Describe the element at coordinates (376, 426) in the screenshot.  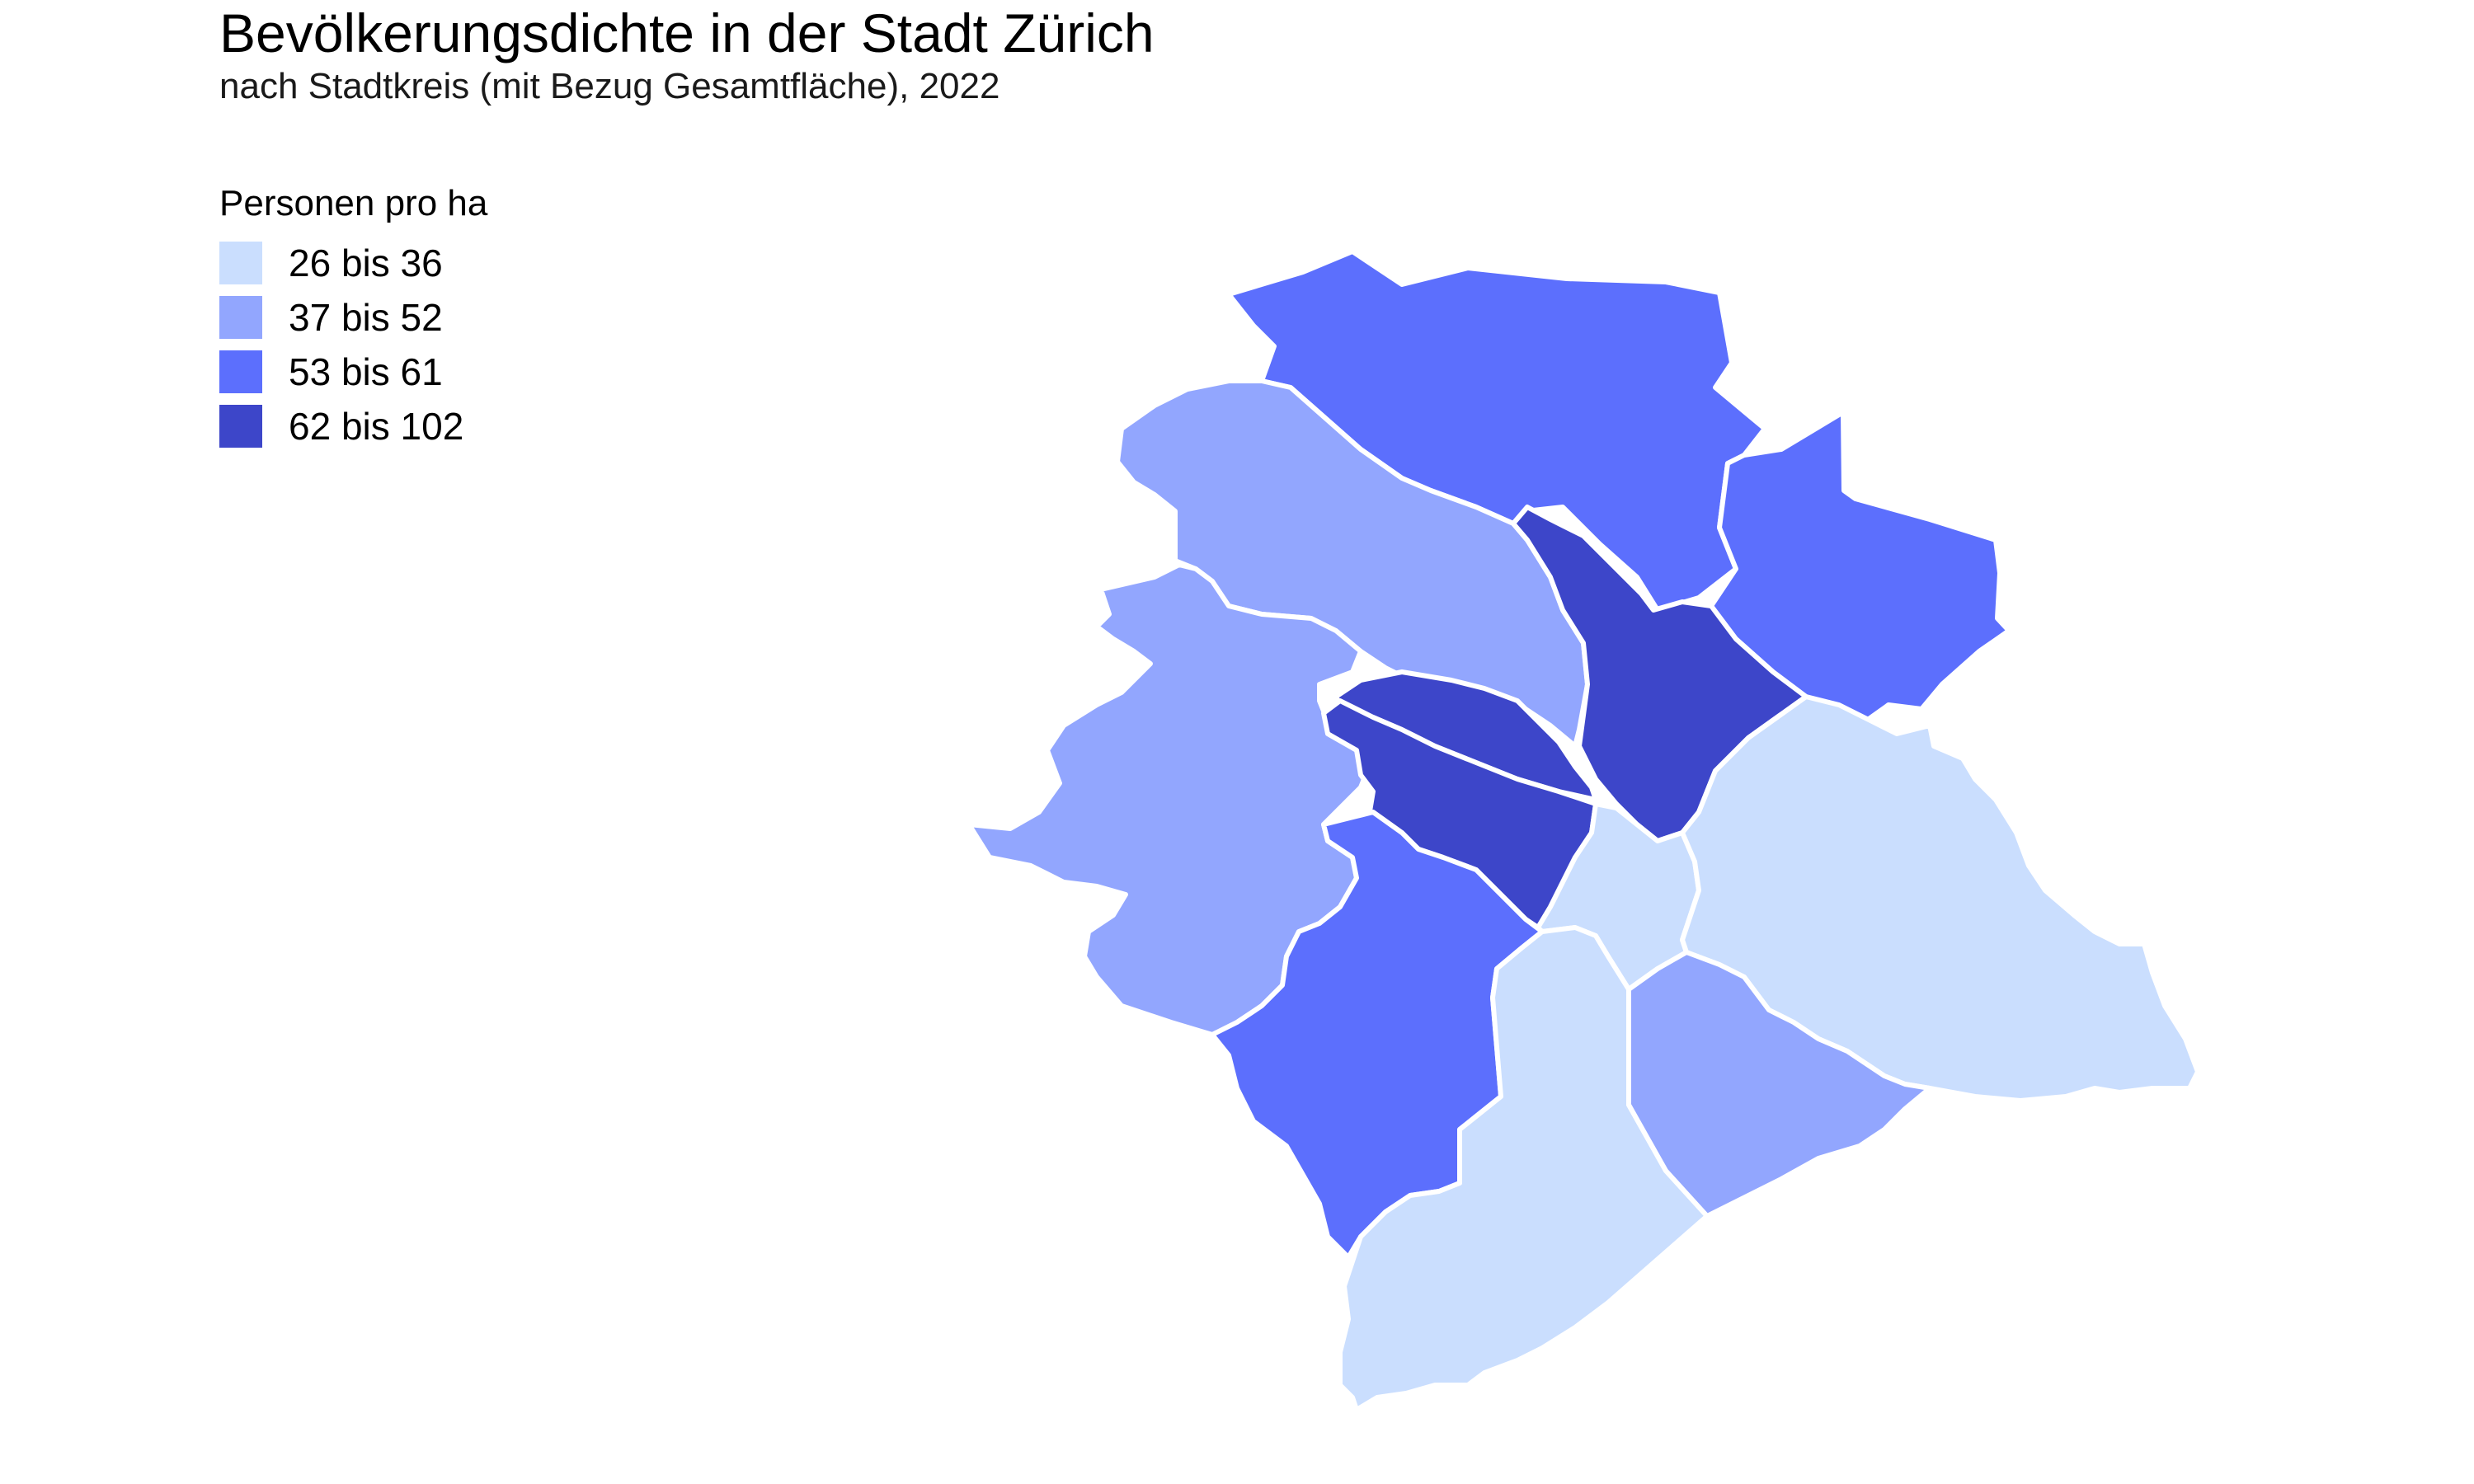
I see `legend-label: 62 bis 102` at that location.